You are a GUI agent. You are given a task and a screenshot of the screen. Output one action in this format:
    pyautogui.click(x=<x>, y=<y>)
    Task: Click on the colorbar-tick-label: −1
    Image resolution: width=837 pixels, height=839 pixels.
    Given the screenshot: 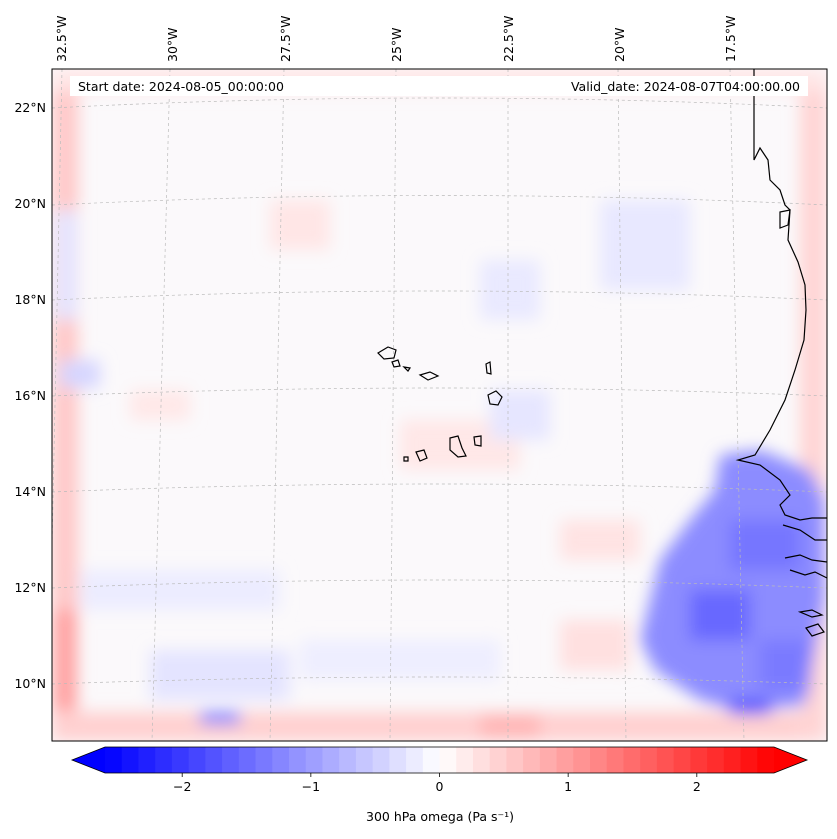 What is the action you would take?
    pyautogui.click(x=311, y=786)
    